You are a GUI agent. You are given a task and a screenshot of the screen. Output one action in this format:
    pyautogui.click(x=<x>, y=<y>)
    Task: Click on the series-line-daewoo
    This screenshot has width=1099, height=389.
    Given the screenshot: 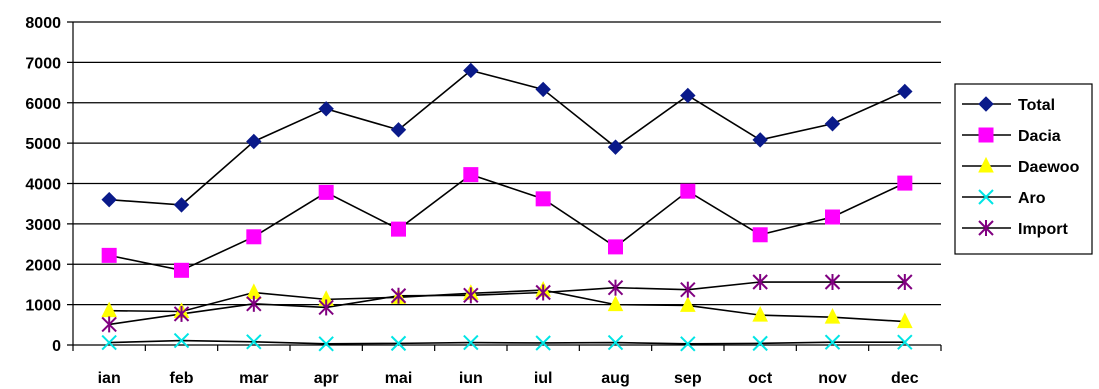 What is the action you would take?
    pyautogui.click(x=507, y=306)
    